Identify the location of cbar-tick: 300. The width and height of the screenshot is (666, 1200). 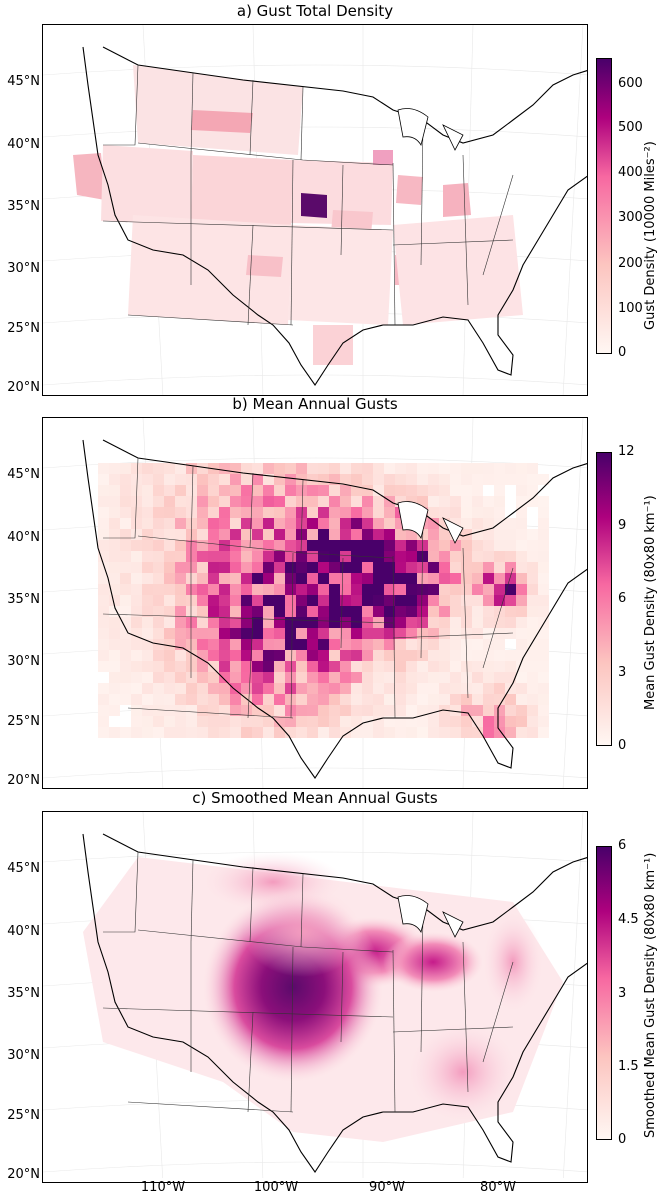
(630, 217).